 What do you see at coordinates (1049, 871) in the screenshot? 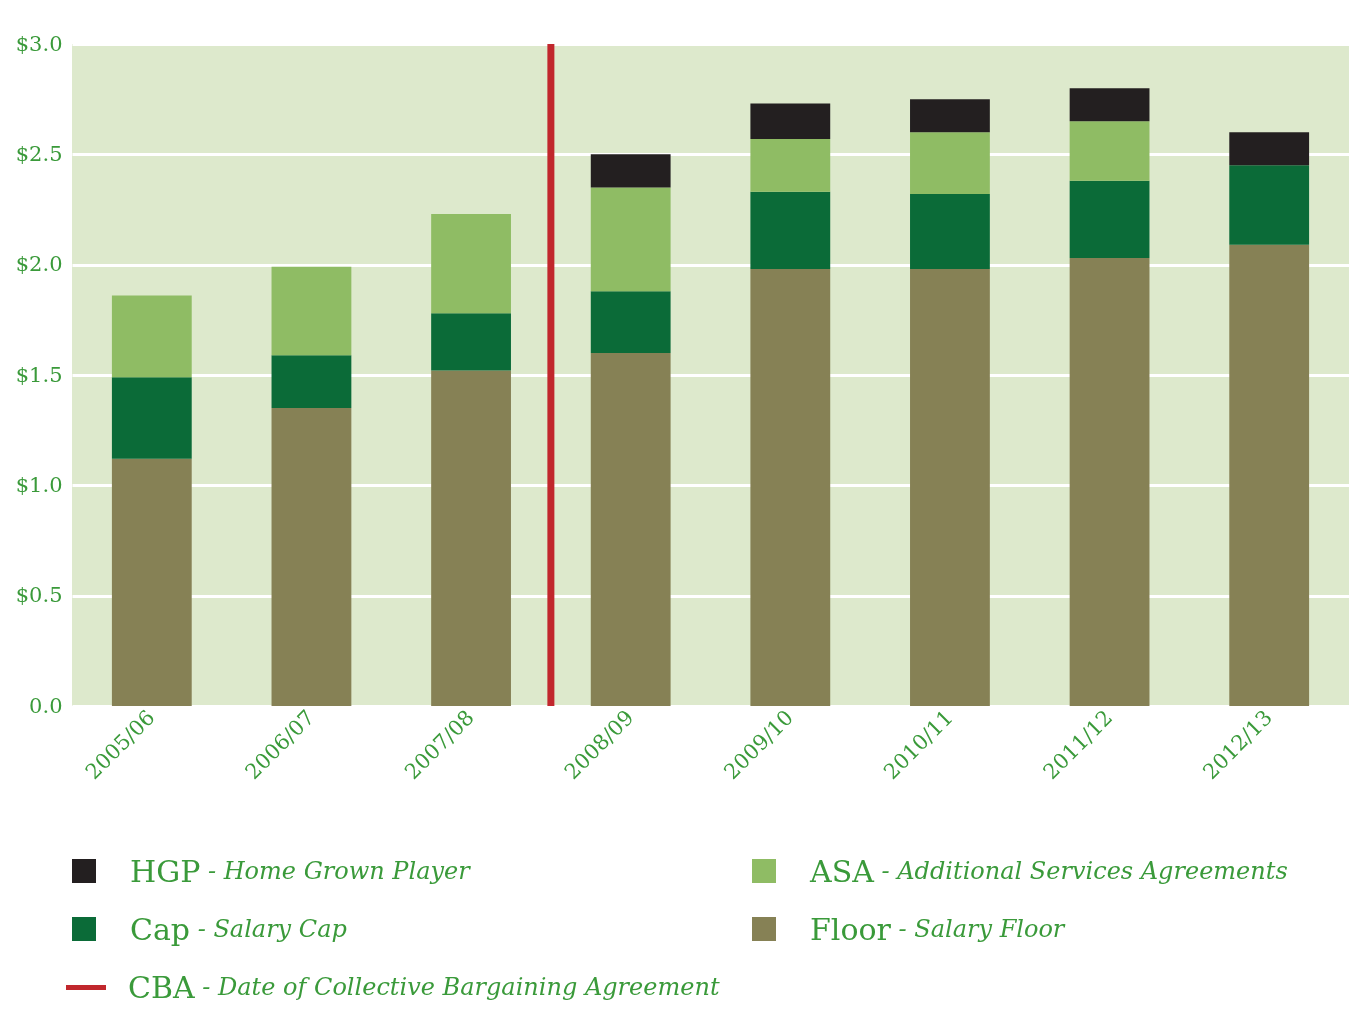
I see `legend-label: ASA - Additional Services Agreements` at bounding box center [1049, 871].